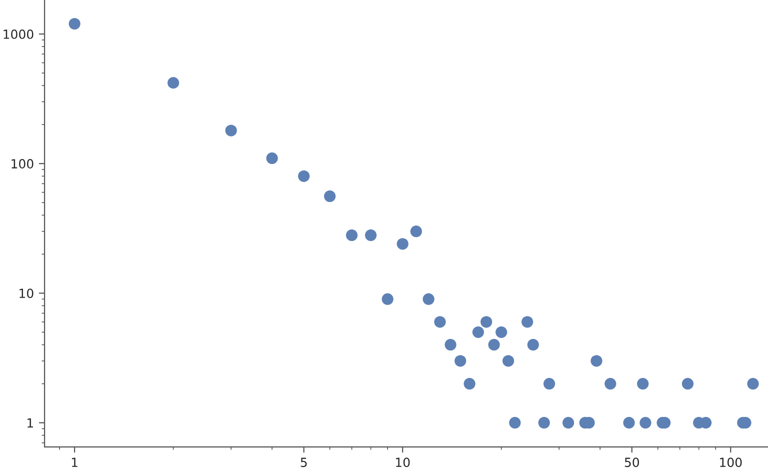 The height and width of the screenshot is (473, 768). I want to click on x-tick-label: 5, so click(303, 463).